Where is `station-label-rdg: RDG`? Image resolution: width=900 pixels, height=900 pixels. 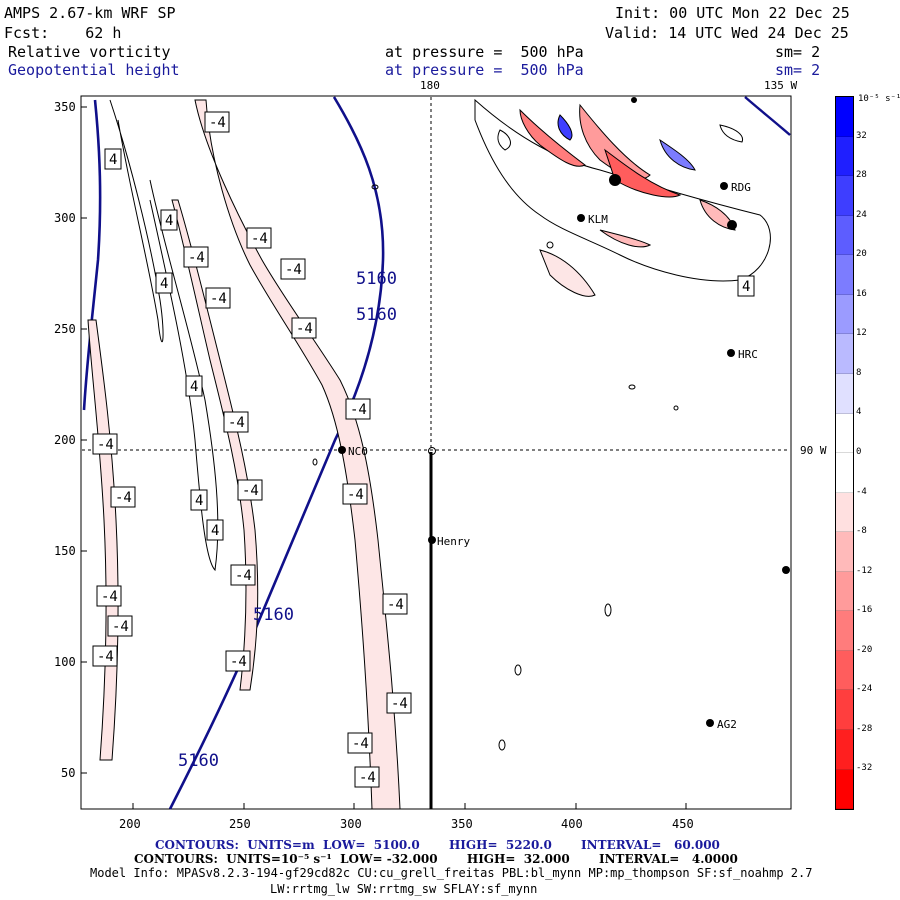
station-label-rdg: RDG is located at coordinates (741, 187).